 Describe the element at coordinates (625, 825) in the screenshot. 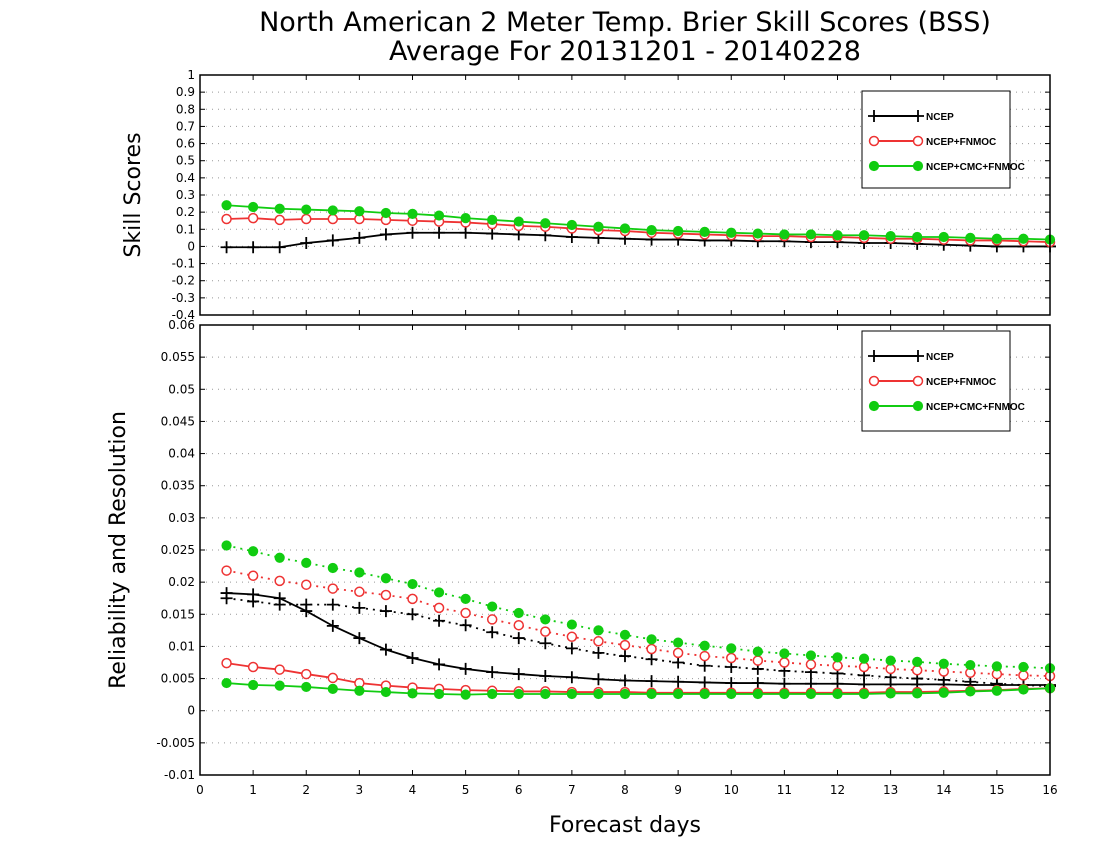

I see `x-axis-title: Forecast days` at that location.